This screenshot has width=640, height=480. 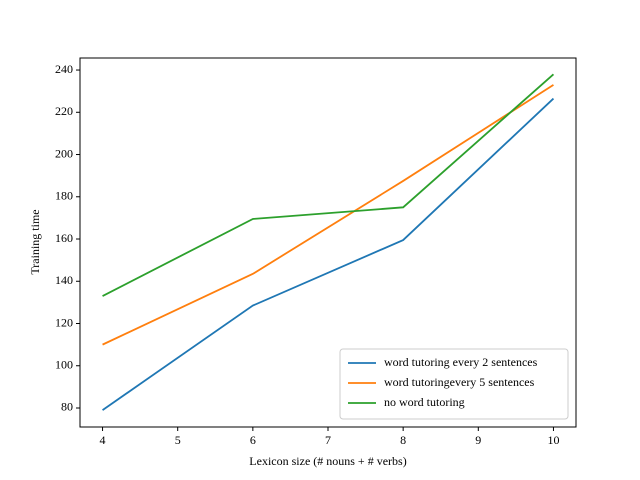 I want to click on x-tick-label: 6, so click(x=253, y=440).